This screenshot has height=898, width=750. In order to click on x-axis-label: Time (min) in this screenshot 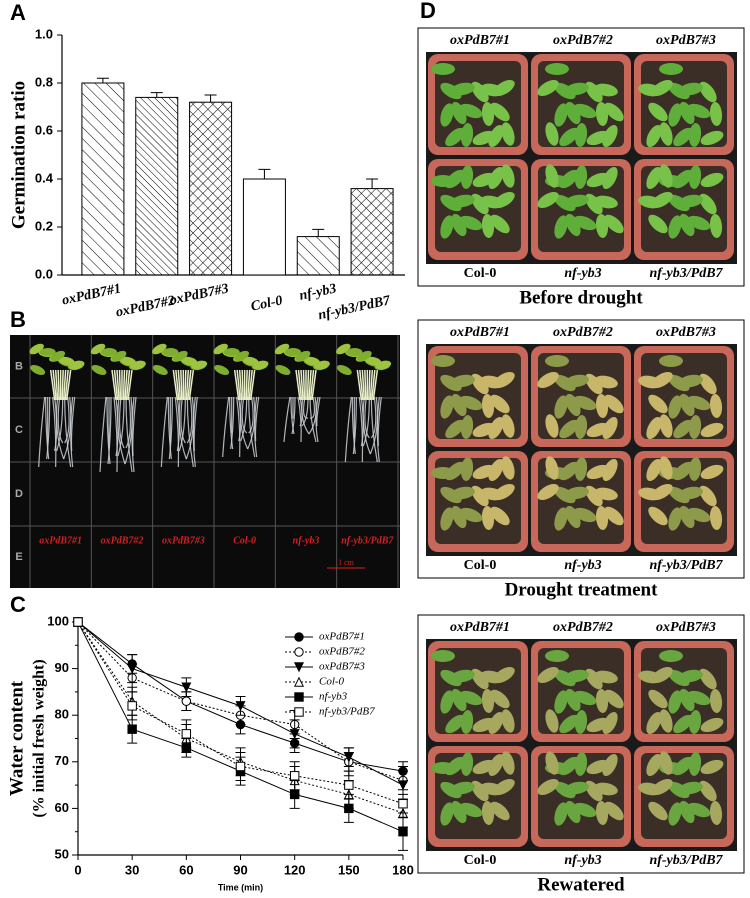, I will do `click(240, 887)`.